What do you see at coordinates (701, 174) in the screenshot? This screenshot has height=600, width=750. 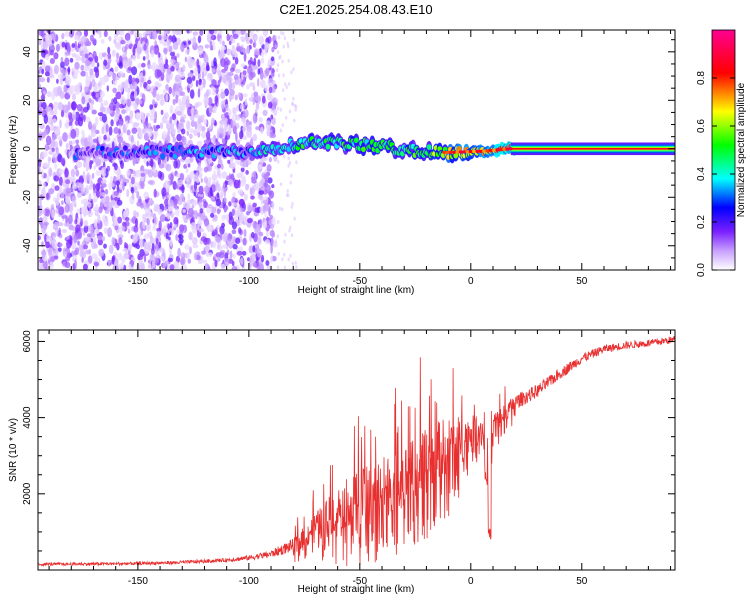 I see `colorbar-tick-label: 0.4` at bounding box center [701, 174].